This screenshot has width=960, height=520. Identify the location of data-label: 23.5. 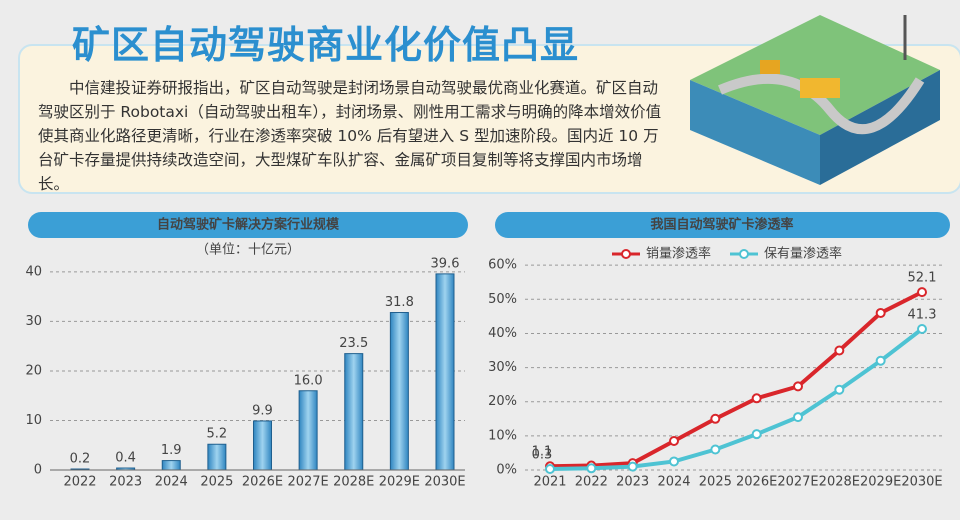
(353, 343).